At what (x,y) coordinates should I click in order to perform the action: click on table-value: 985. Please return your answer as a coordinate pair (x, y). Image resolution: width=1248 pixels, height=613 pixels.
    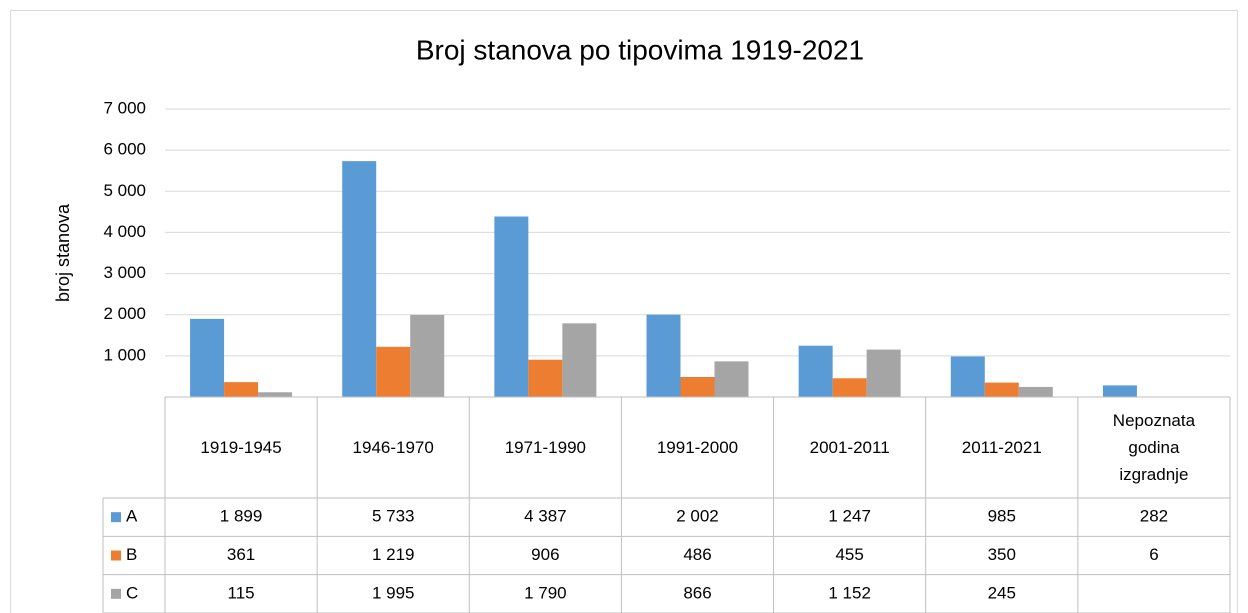
    Looking at the image, I should click on (1002, 516).